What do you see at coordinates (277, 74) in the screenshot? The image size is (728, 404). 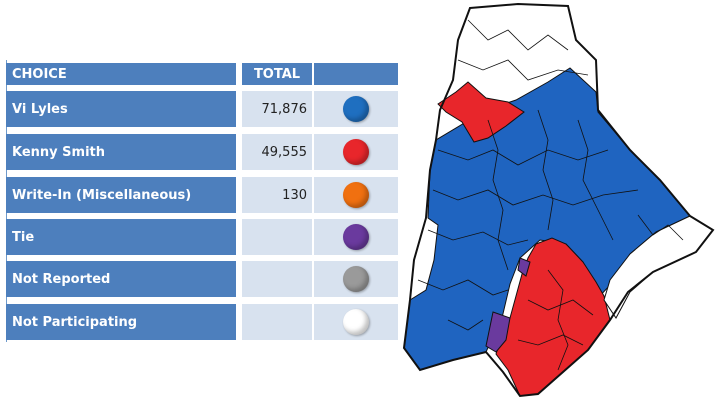 I see `header-total: TOTAL` at bounding box center [277, 74].